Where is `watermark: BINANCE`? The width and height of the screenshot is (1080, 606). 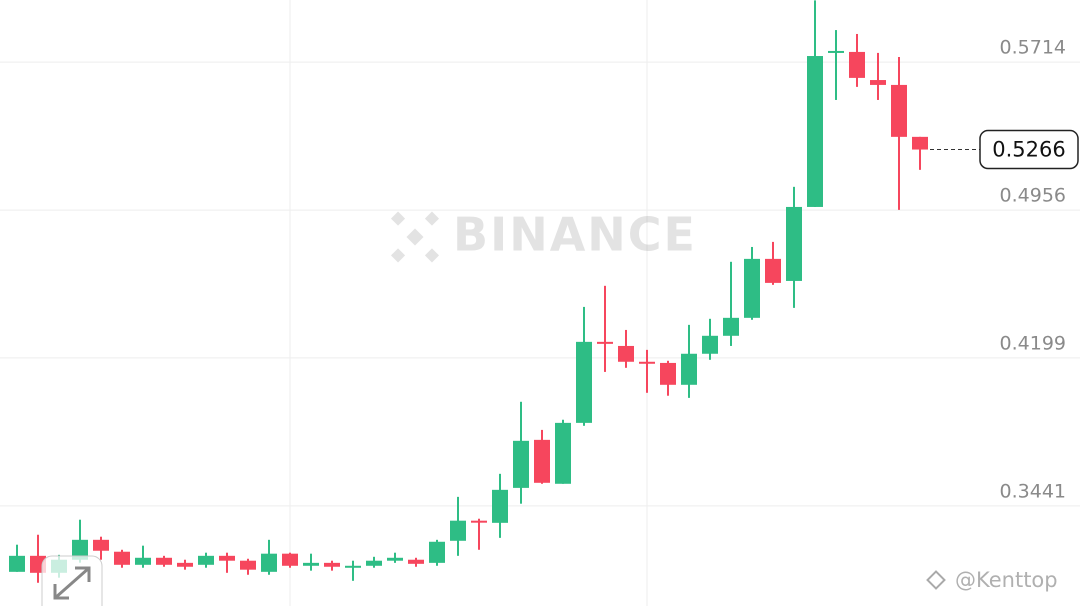
watermark: BINANCE is located at coordinates (543, 235).